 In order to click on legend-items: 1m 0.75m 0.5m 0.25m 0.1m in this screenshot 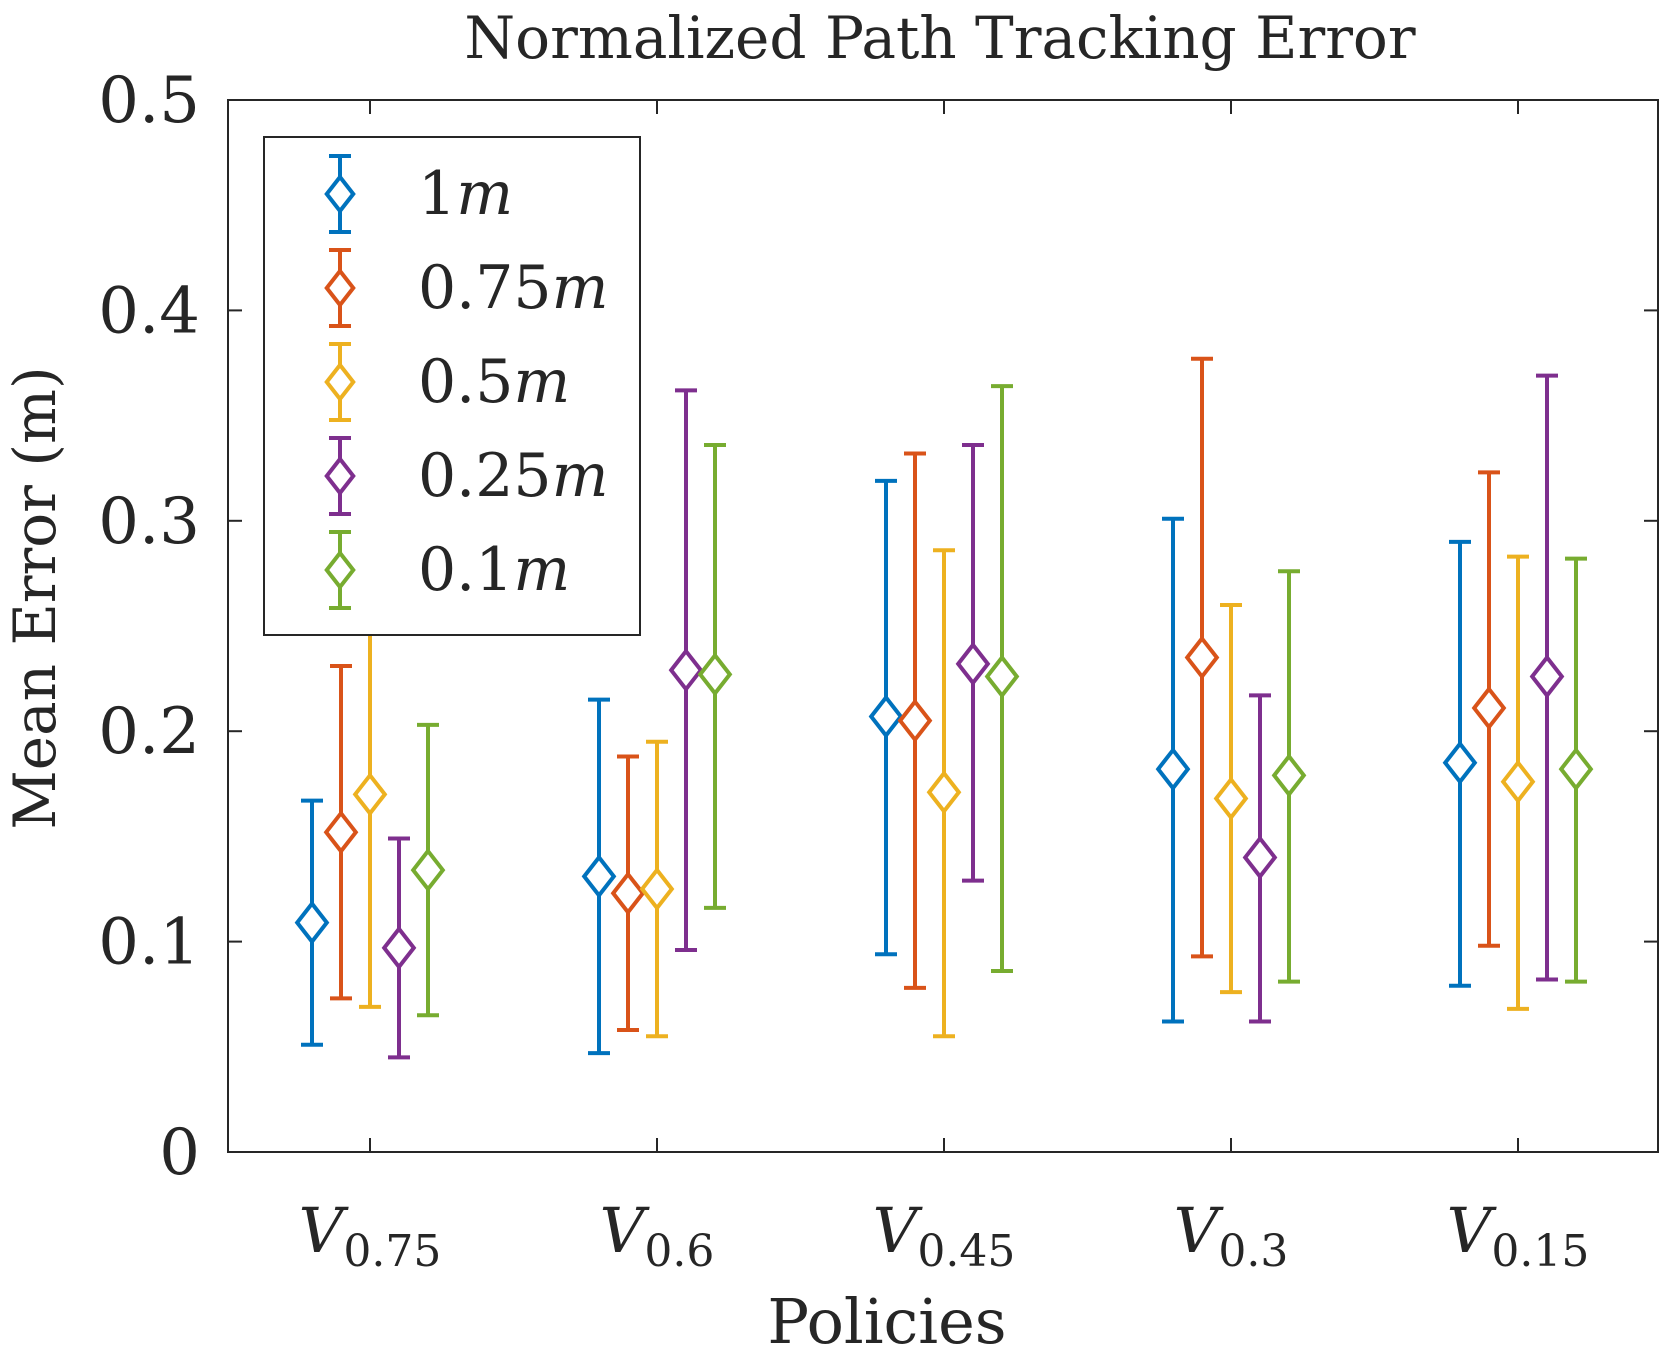, I will do `click(466, 382)`.